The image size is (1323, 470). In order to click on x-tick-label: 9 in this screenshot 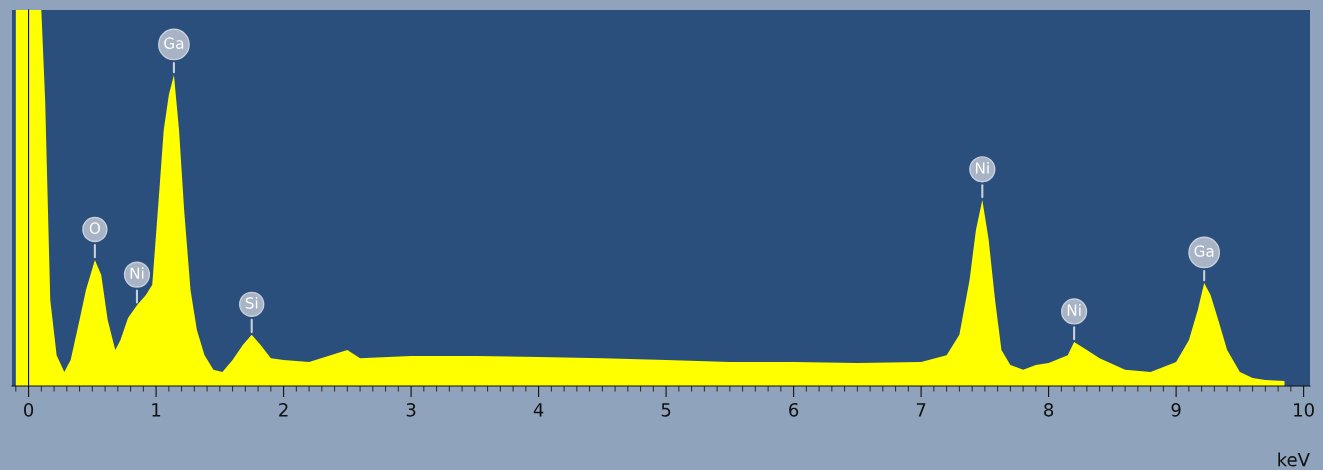, I will do `click(1176, 409)`.